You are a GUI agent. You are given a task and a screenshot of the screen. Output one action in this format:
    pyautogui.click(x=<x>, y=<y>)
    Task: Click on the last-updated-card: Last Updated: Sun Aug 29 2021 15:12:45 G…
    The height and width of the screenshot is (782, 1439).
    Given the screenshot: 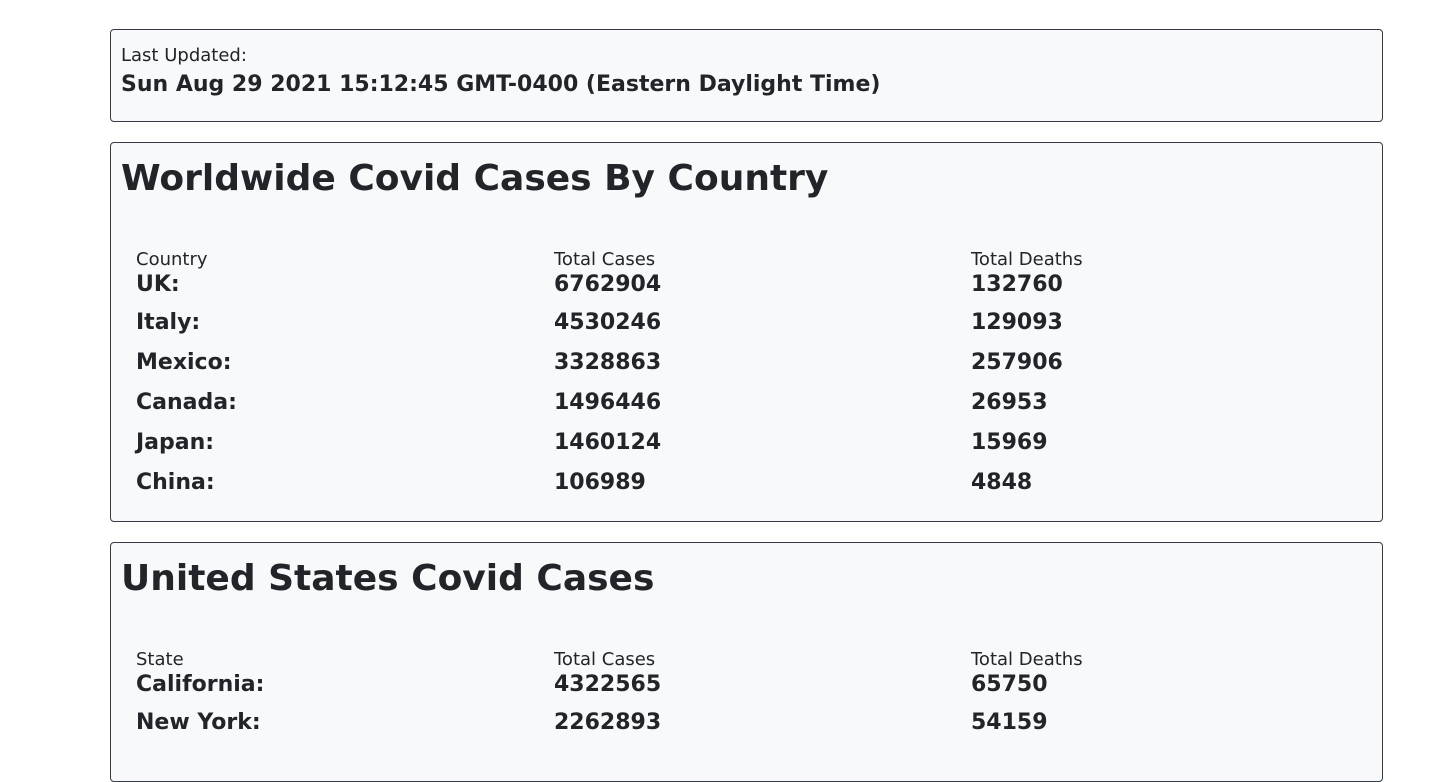 What is the action you would take?
    pyautogui.click(x=746, y=75)
    